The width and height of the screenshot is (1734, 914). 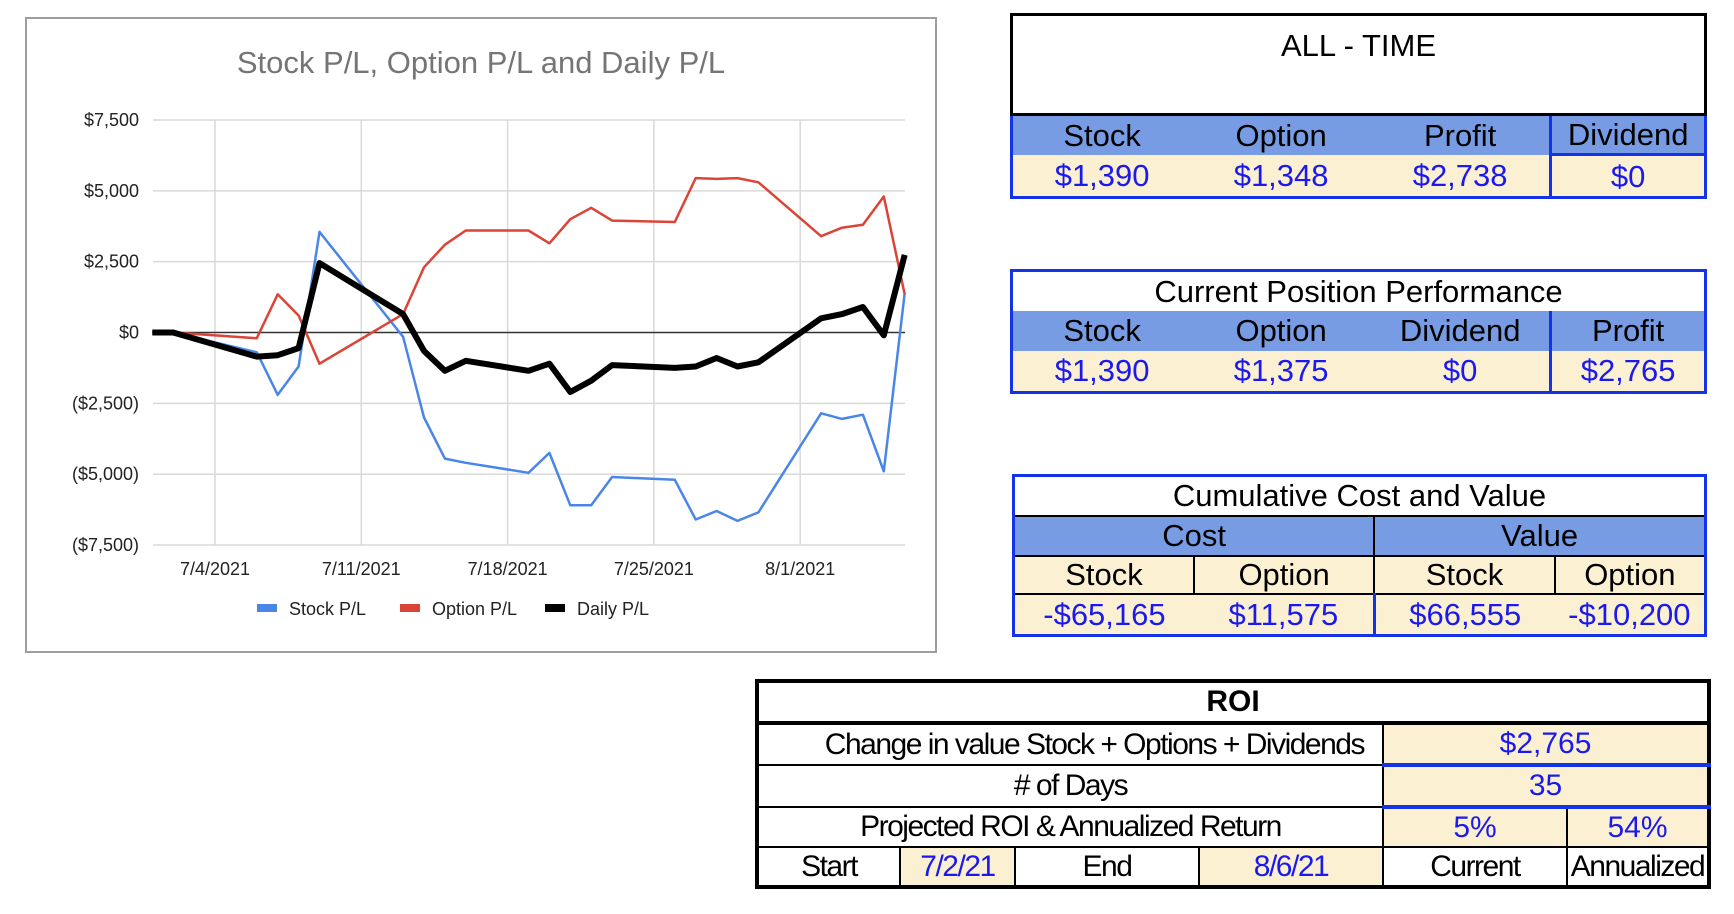 I want to click on value-profit: $2,738, so click(x=1462, y=176).